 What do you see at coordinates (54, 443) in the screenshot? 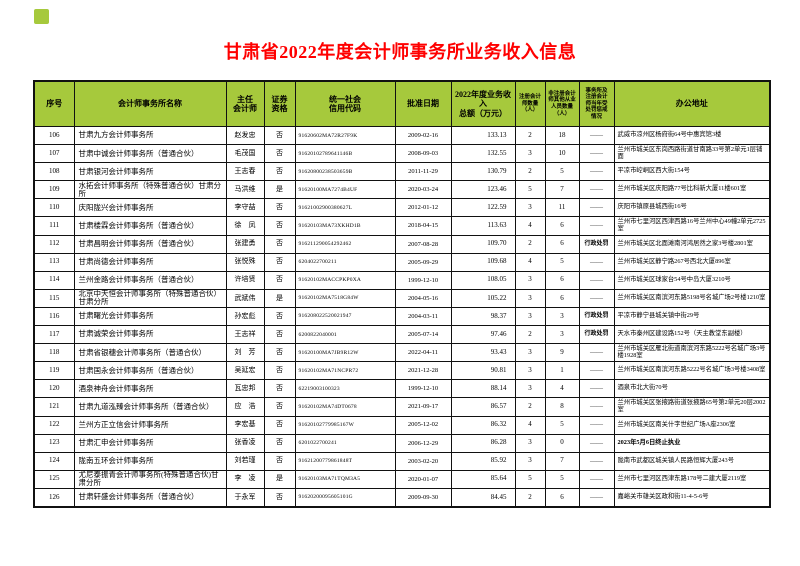
I see `cell-seq: 123` at bounding box center [54, 443].